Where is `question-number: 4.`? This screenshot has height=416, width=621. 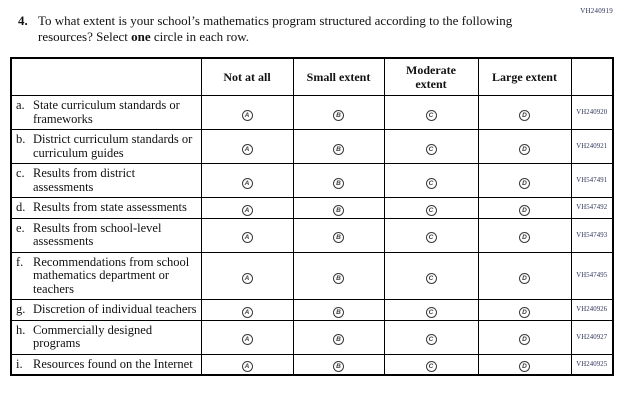 question-number: 4. is located at coordinates (23, 20).